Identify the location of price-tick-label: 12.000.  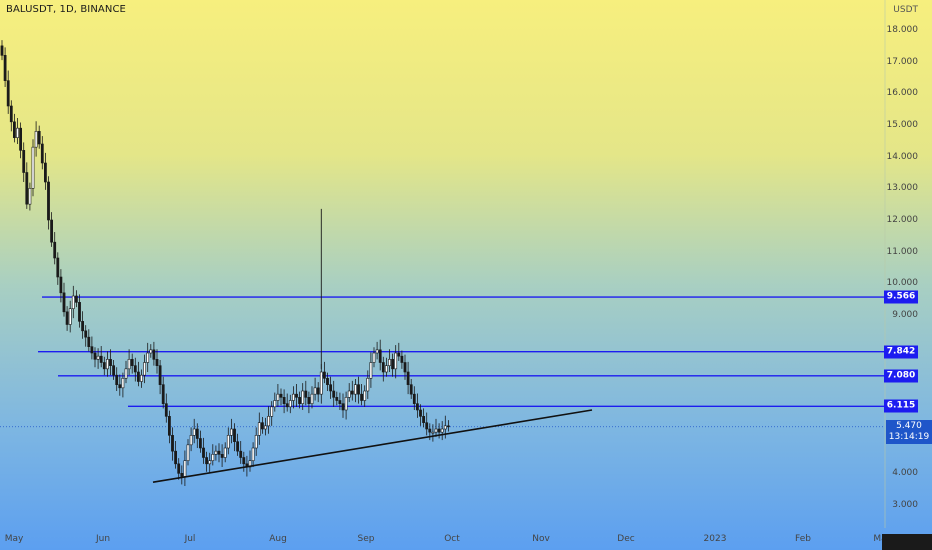
(902, 220).